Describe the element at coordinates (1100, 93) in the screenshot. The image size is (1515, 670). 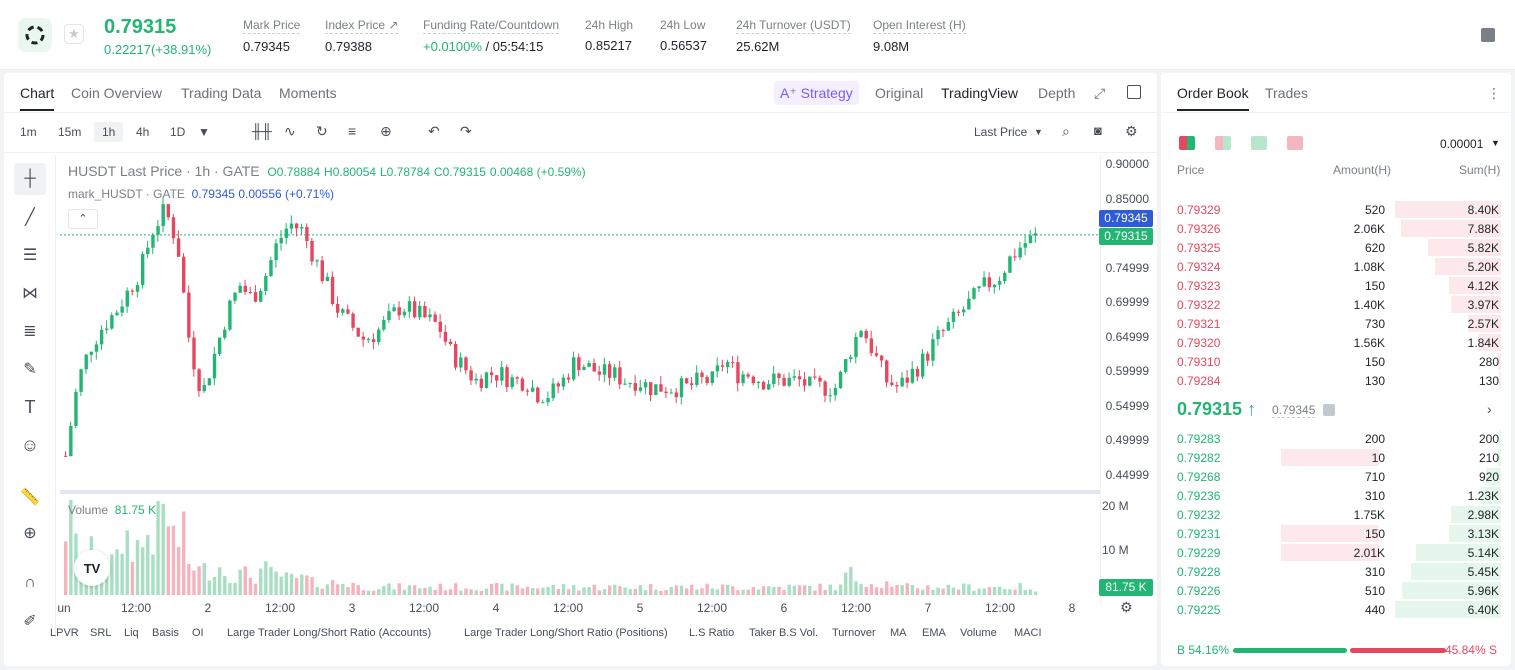
I see `expand-icon: ⤢` at that location.